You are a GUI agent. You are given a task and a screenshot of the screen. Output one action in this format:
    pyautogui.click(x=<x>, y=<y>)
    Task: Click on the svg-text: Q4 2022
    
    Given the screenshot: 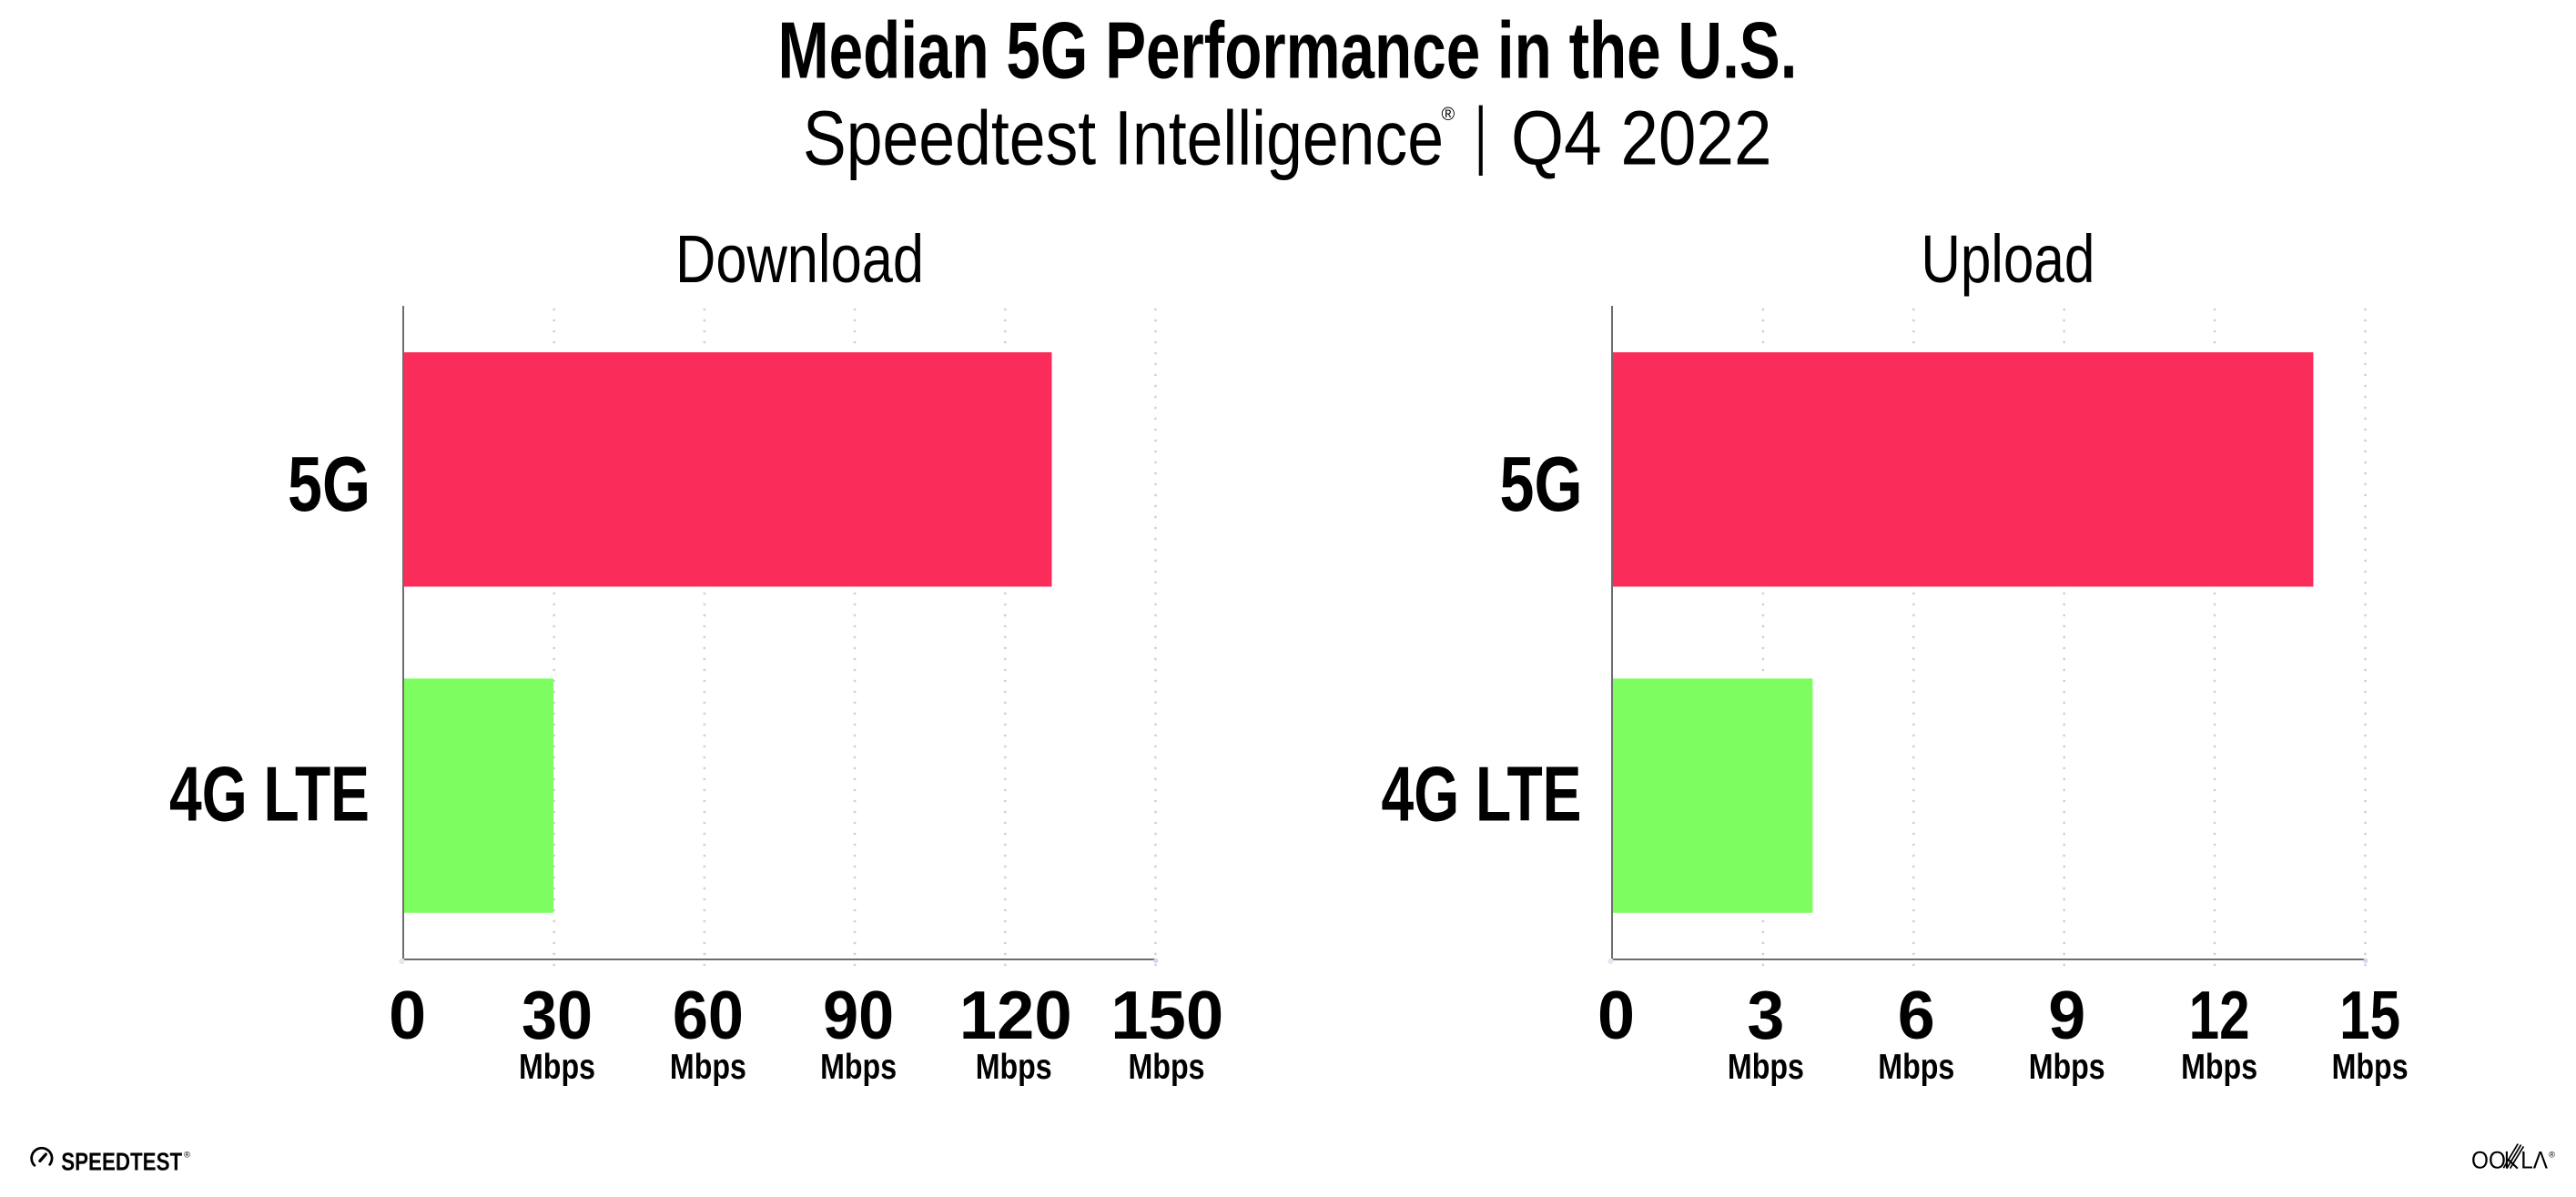 What is the action you would take?
    pyautogui.click(x=1641, y=138)
    